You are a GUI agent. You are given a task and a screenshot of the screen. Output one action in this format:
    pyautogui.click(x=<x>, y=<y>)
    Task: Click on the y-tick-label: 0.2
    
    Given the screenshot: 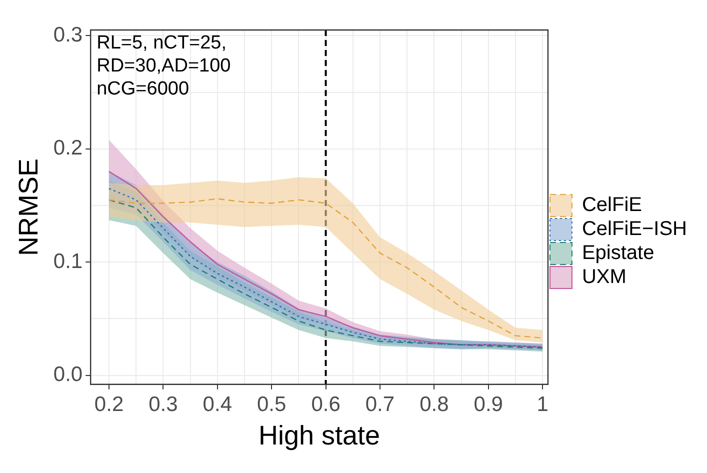 What is the action you would take?
    pyautogui.click(x=68, y=148)
    